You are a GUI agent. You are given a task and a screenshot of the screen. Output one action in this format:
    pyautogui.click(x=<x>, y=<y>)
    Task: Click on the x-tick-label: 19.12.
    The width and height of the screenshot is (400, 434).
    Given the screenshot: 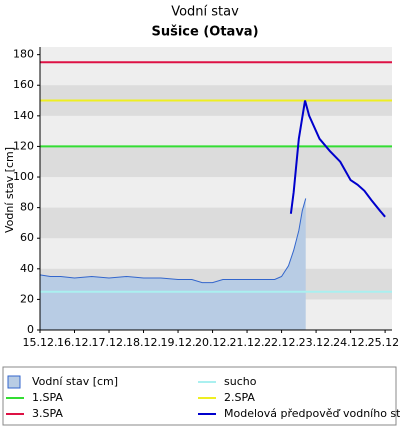 What is the action you would take?
    pyautogui.click(x=178, y=342)
    